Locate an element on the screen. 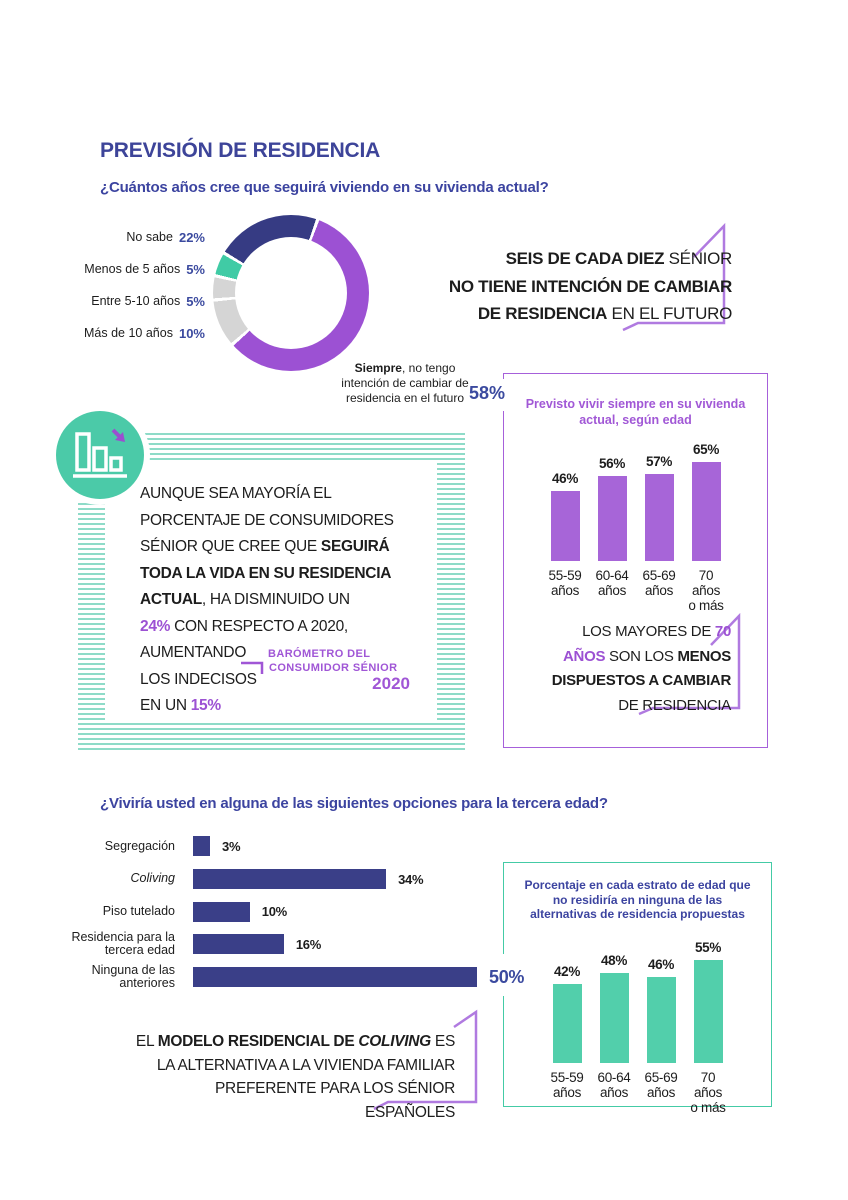  callout-text: SEGUIRÁ is located at coordinates (355, 546).